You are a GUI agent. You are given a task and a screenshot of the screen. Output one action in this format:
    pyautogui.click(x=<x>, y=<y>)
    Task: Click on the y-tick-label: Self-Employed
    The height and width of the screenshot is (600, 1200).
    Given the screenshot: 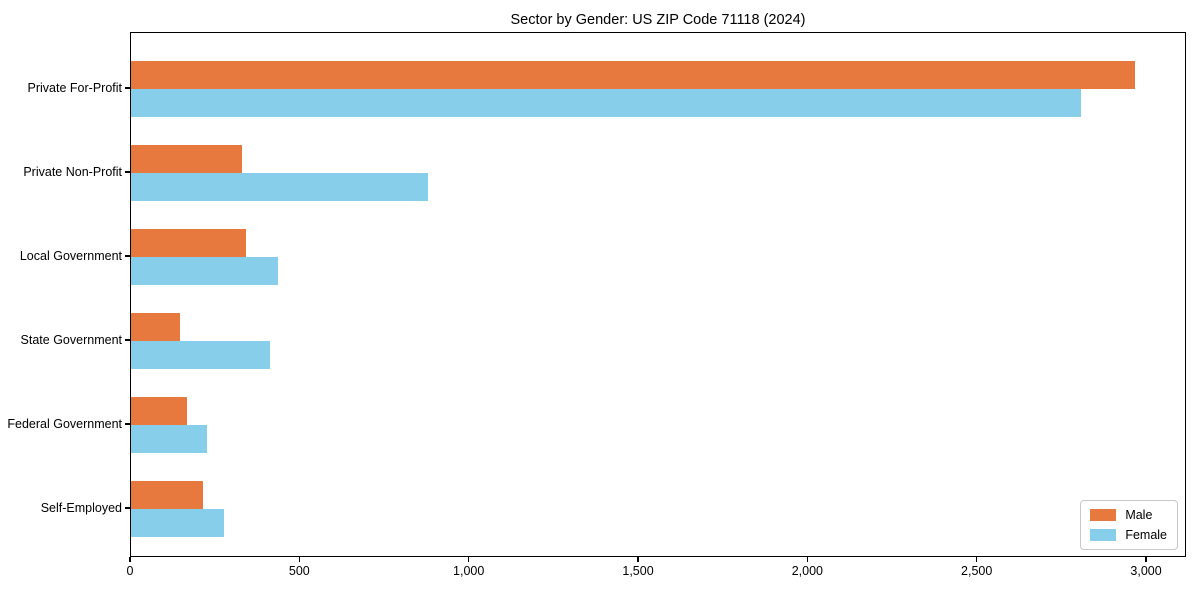 What is the action you would take?
    pyautogui.click(x=81, y=508)
    